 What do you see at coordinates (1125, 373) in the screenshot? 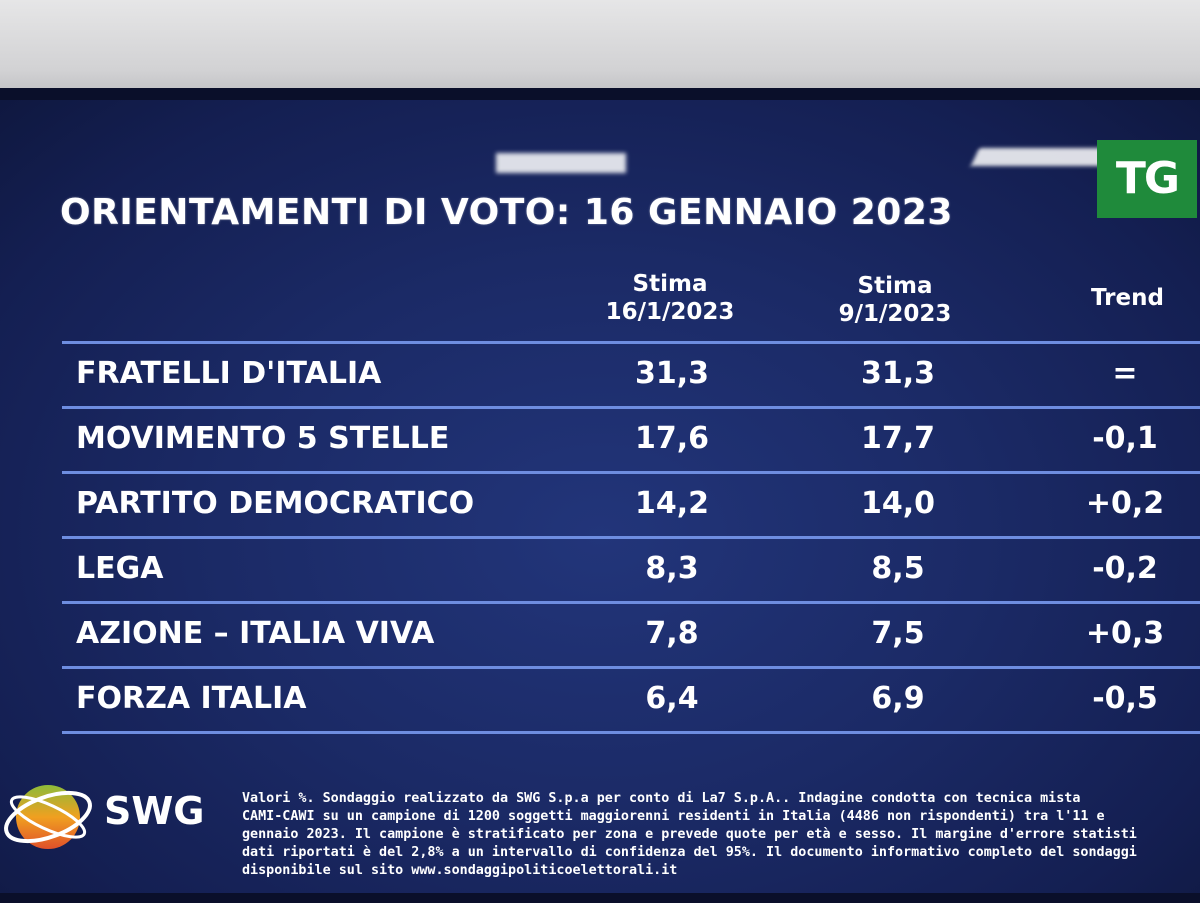
I see `trend-value: =` at bounding box center [1125, 373].